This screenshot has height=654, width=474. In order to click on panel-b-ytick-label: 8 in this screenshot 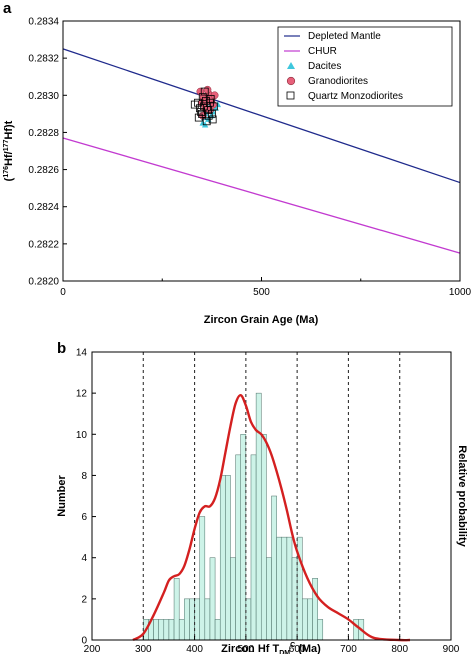, I will do `click(84, 476)`.